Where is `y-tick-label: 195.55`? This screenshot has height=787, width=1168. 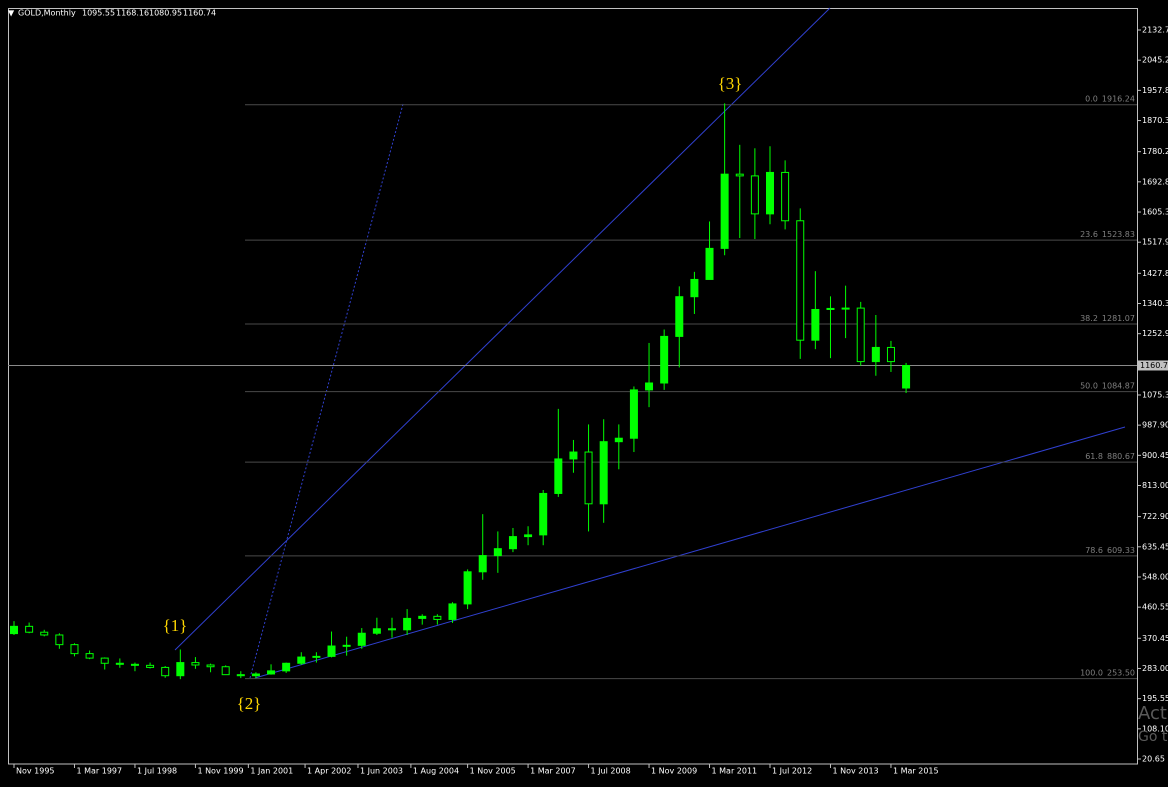 y-tick-label: 195.55 is located at coordinates (1155, 698).